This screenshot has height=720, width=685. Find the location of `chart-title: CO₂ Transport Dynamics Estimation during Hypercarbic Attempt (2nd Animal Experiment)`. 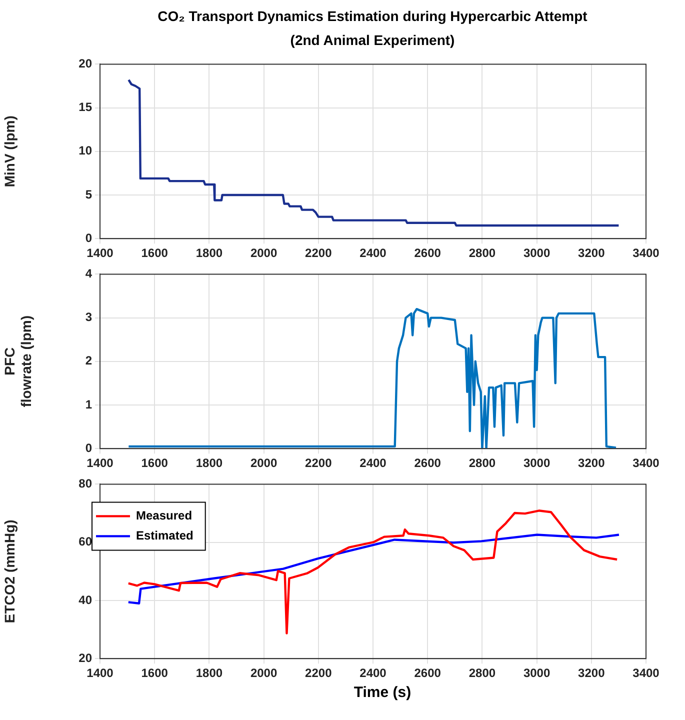

chart-title: CO₂ Transport Dynamics Estimation during Hypercarbic Attempt (2nd Animal Experiment) is located at coordinates (372, 28).